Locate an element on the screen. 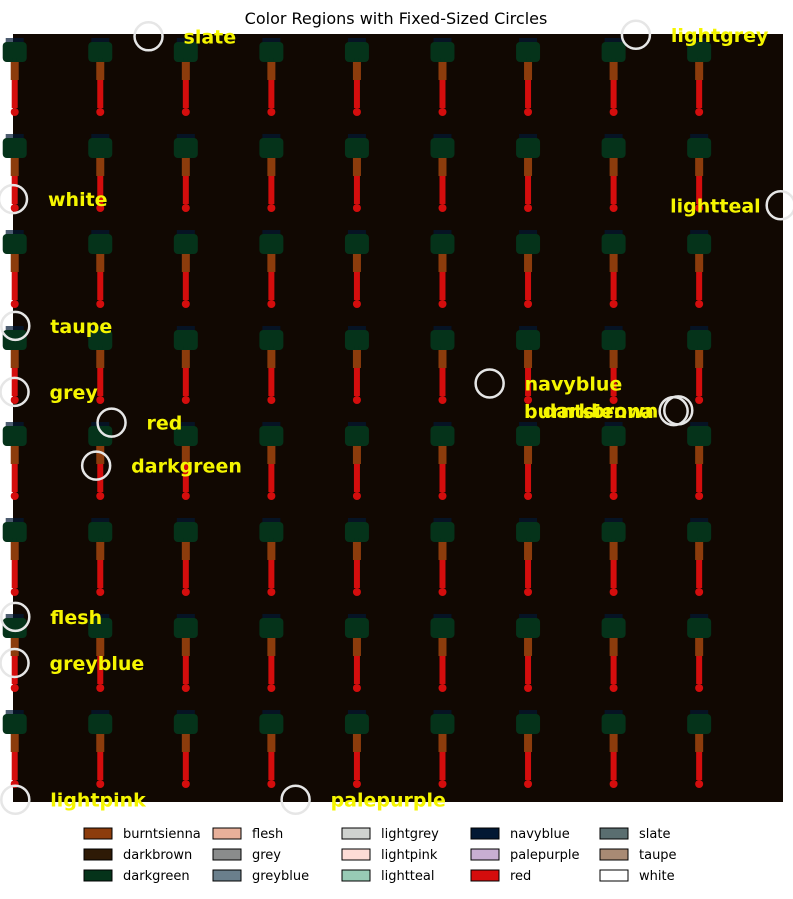 Image resolution: width=793 pixels, height=899 pixels. circle-darkgreen is located at coordinates (96, 465).